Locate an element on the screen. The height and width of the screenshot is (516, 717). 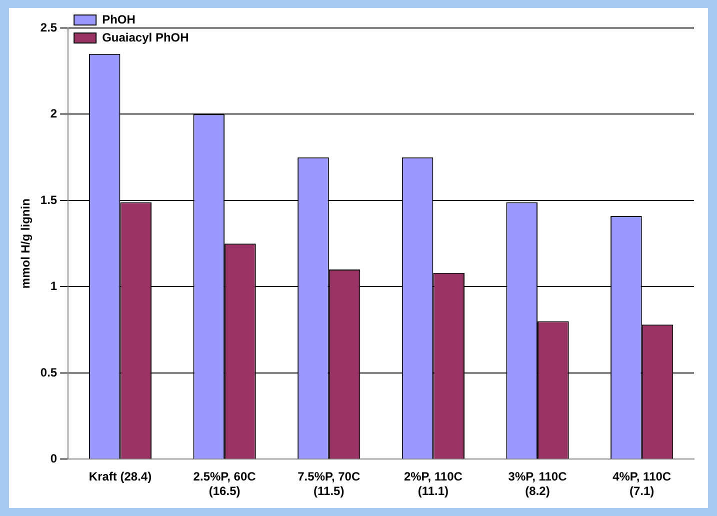
x-tick-label: Kraft (28.4) is located at coordinates (120, 477).